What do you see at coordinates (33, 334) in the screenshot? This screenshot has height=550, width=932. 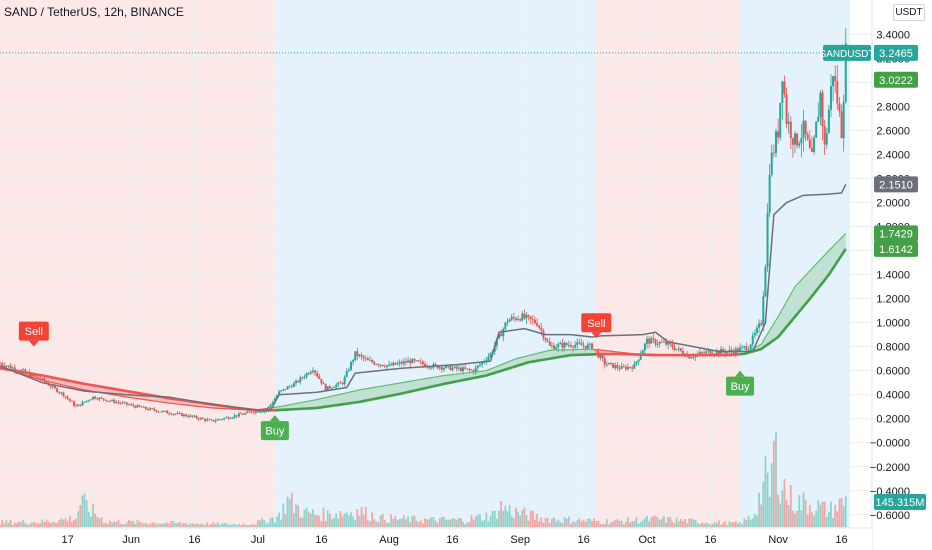 I see `signal-sell: Sell` at bounding box center [33, 334].